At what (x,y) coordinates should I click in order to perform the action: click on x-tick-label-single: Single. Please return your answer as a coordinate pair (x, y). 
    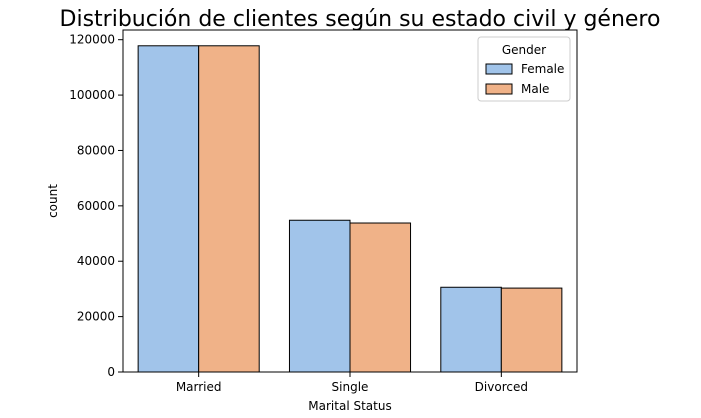
    Looking at the image, I should click on (350, 387).